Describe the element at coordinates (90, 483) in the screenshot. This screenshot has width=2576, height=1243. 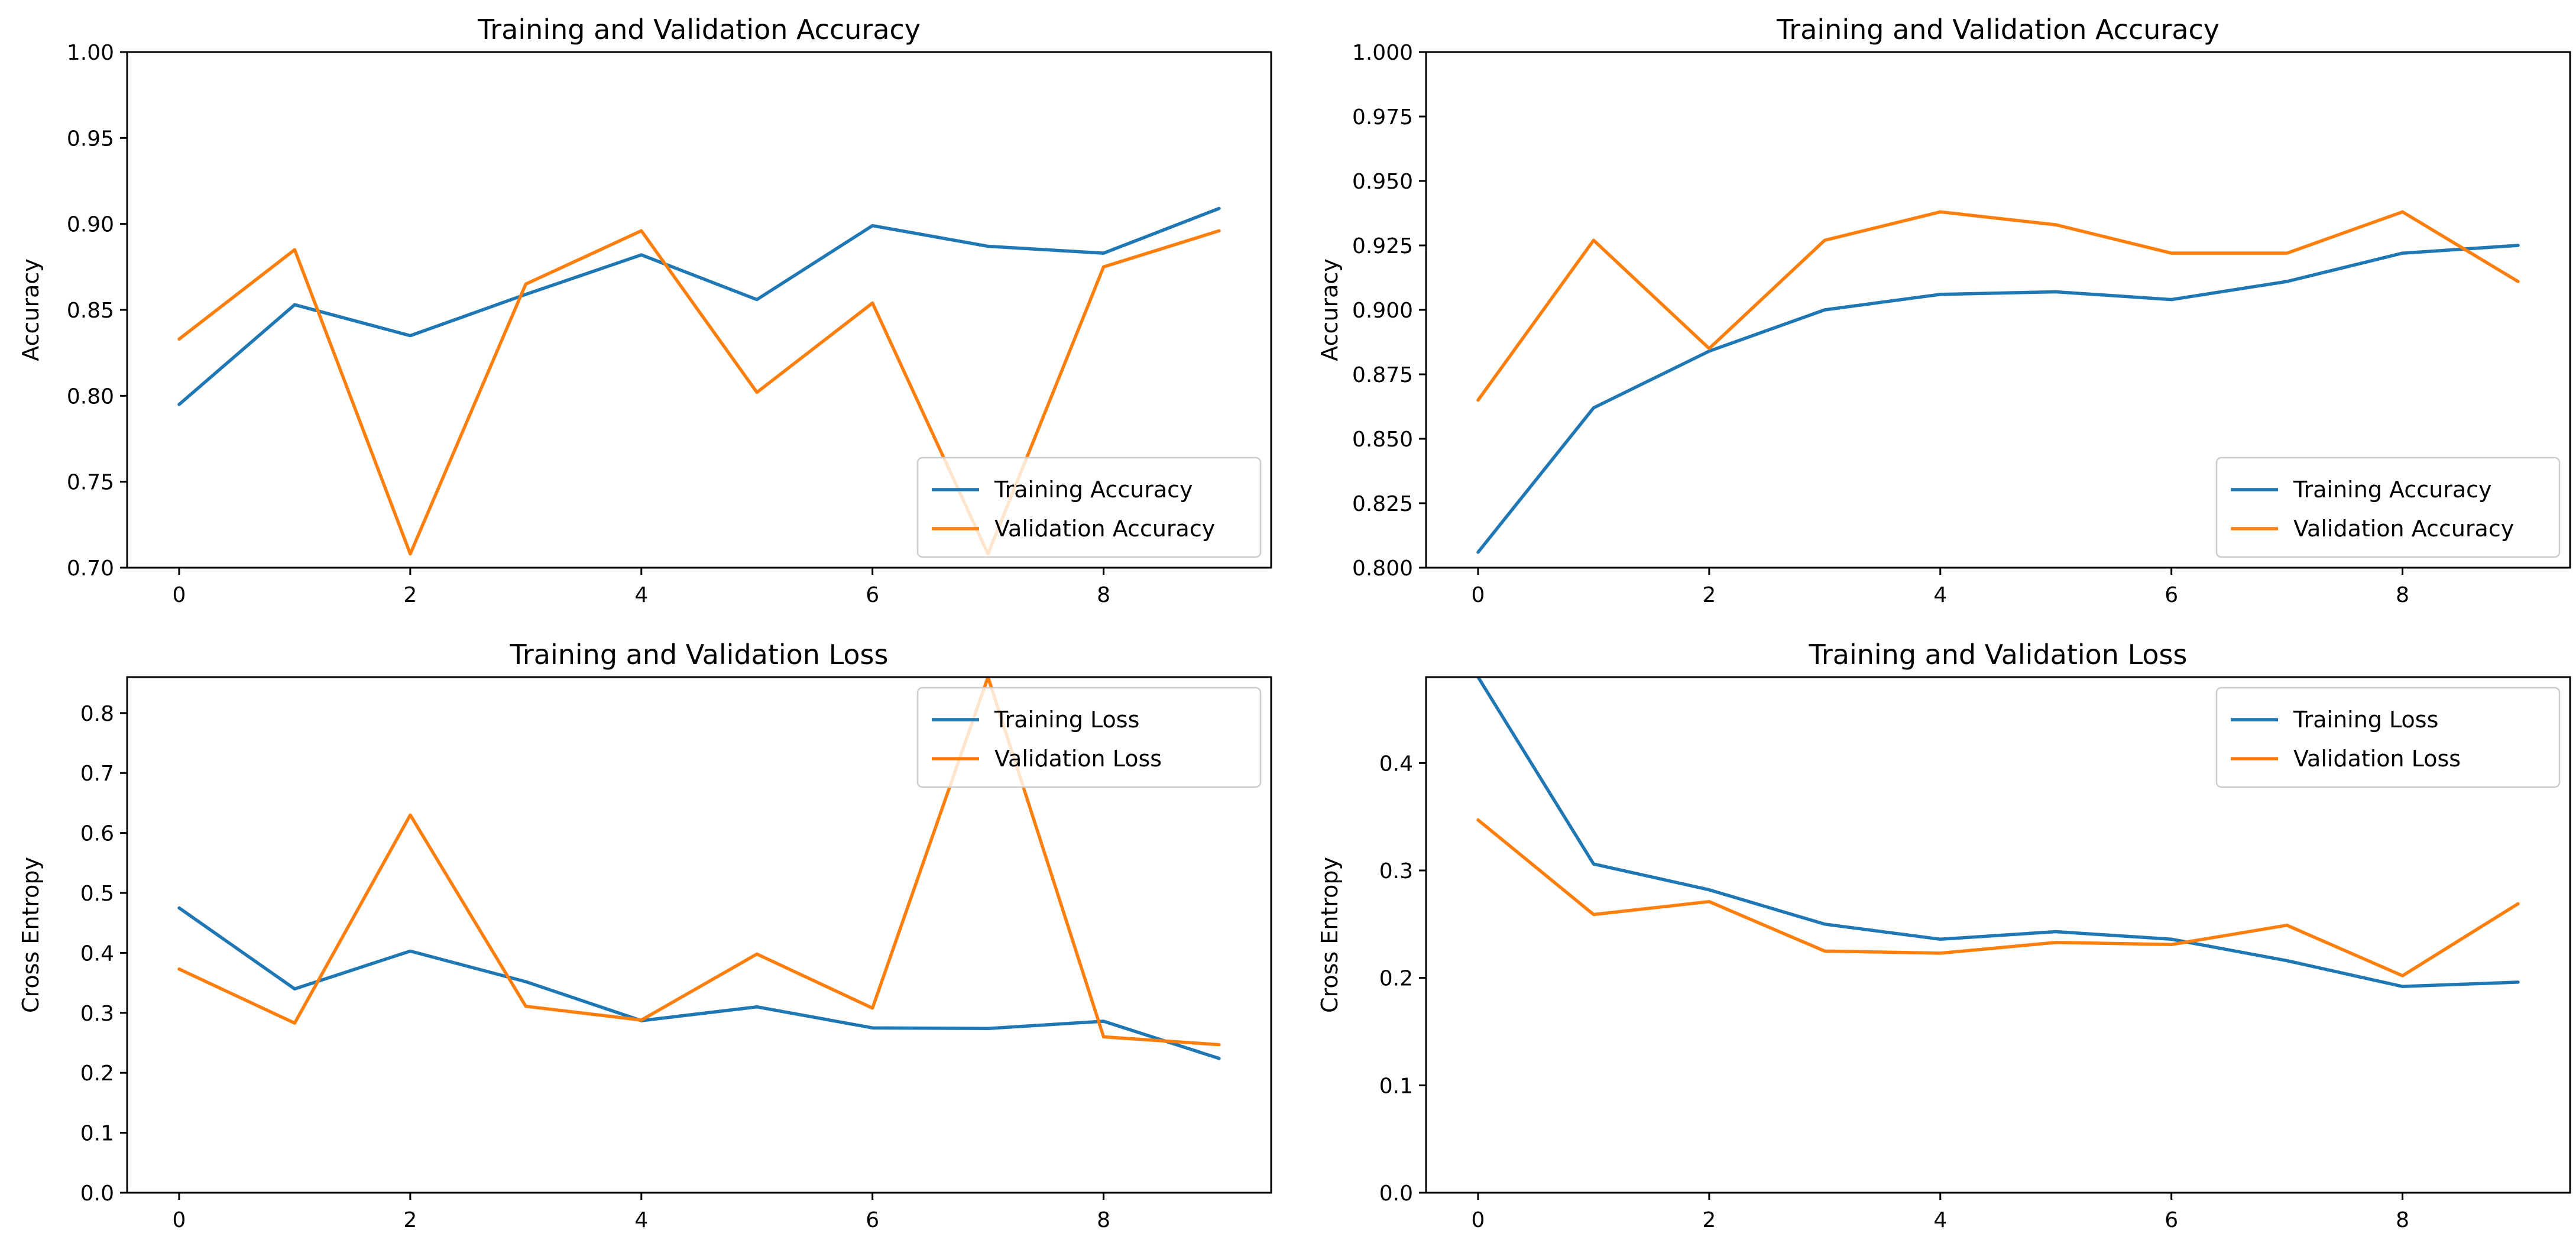
I see `y-tick-label: 0.75` at that location.